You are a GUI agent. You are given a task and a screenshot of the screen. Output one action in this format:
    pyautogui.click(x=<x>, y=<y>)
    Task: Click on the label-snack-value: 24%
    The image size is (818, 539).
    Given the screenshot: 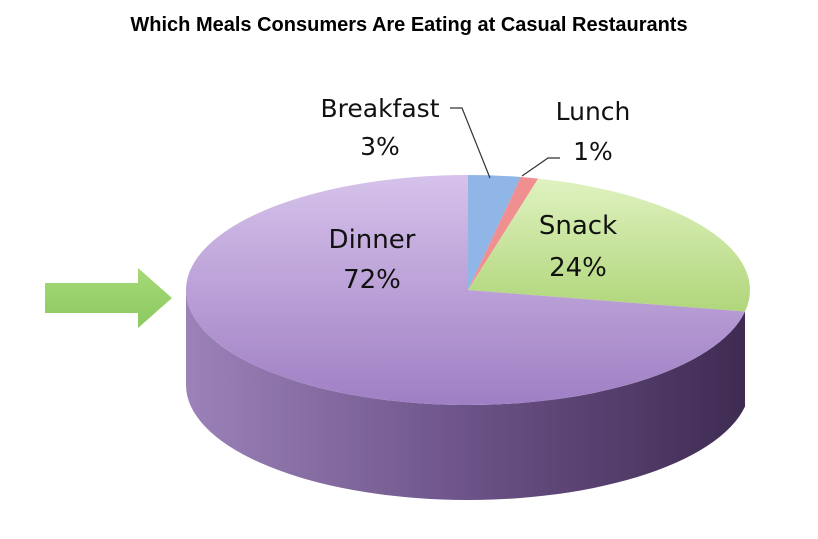 What is the action you would take?
    pyautogui.click(x=578, y=268)
    